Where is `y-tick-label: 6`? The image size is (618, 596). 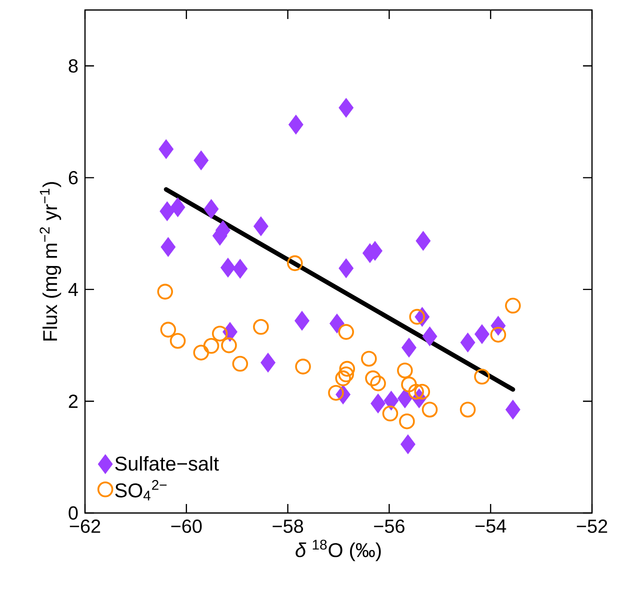
y-tick-label: 6 is located at coordinates (73, 177).